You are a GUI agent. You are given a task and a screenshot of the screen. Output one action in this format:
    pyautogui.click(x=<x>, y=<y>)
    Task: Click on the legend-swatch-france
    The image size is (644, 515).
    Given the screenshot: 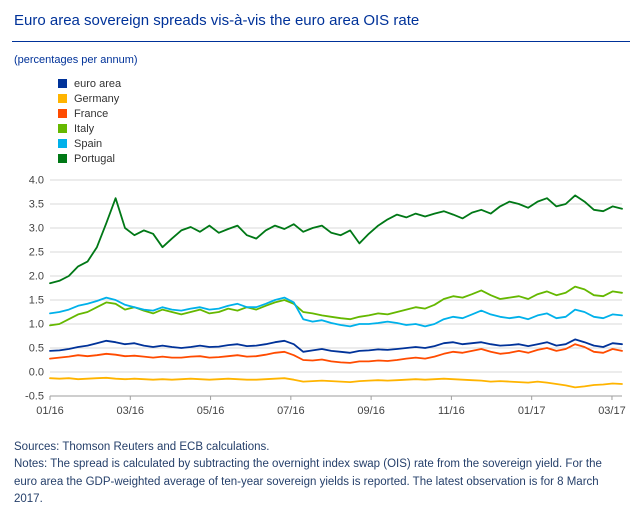 What is the action you would take?
    pyautogui.click(x=62, y=113)
    